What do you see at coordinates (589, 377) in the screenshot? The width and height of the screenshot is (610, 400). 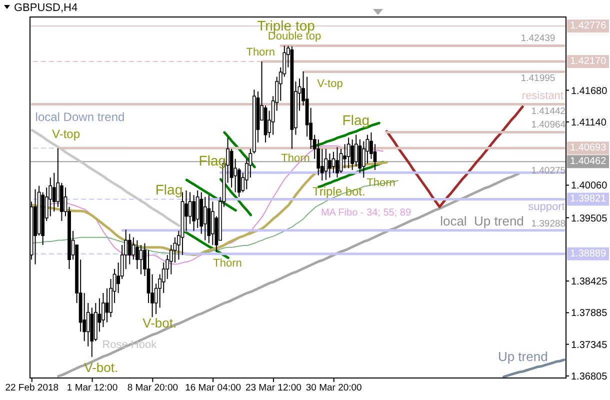 I see `y-tick-label: 1.36805` at bounding box center [589, 377].